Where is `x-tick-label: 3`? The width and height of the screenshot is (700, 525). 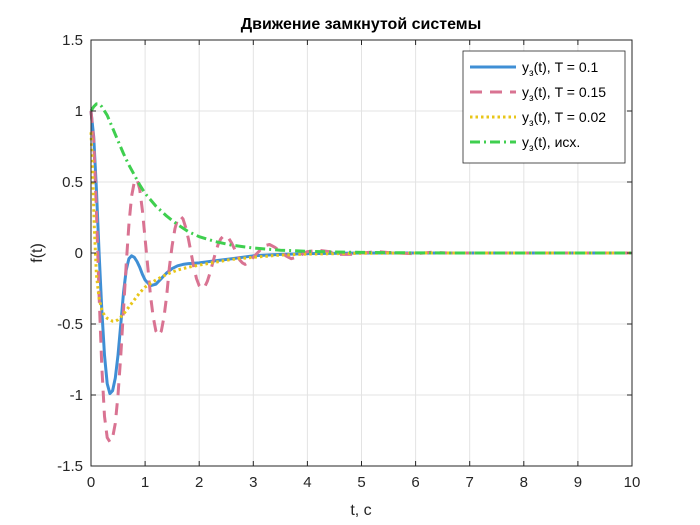 x-tick-label: 3 is located at coordinates (253, 482).